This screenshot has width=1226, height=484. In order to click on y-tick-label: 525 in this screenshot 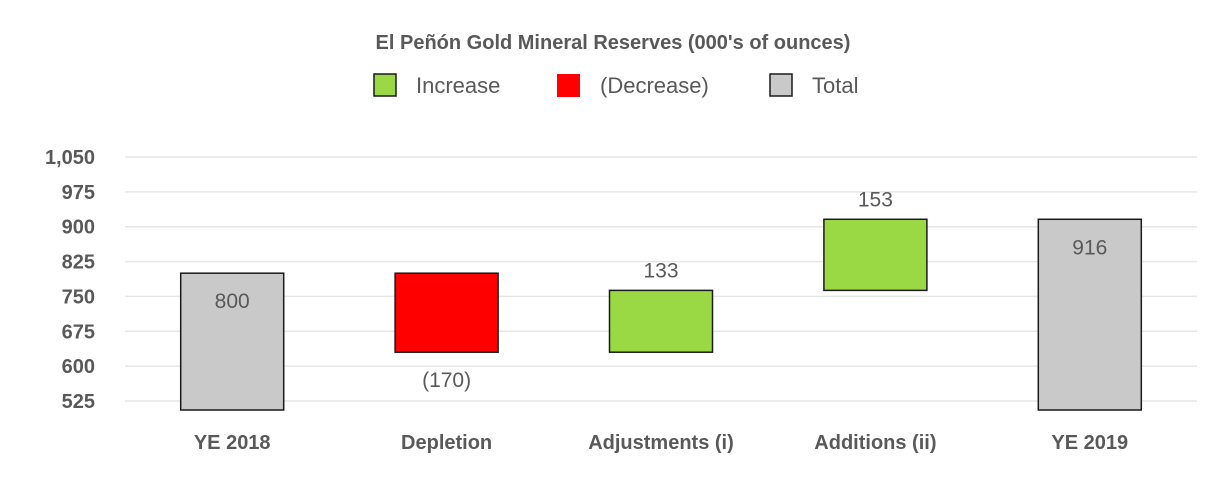, I will do `click(78, 402)`.